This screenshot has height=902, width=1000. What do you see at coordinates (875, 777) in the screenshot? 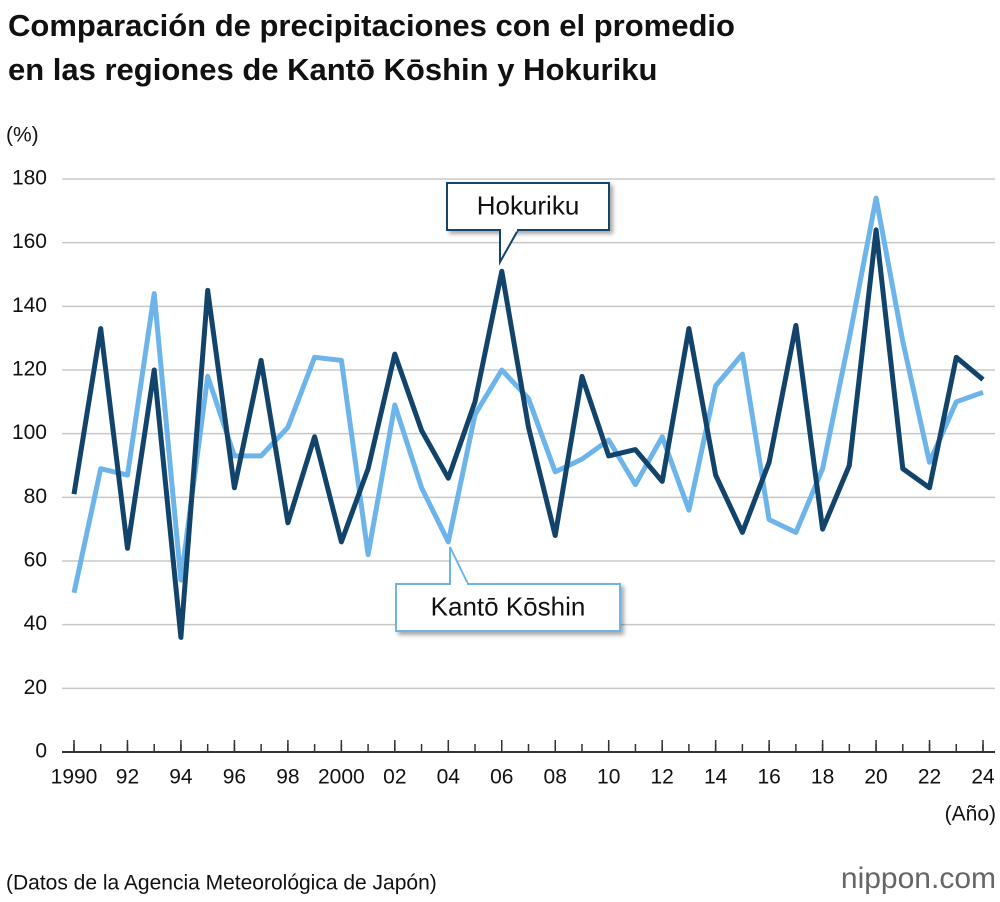
I see `x-tick-label: 20` at bounding box center [875, 777].